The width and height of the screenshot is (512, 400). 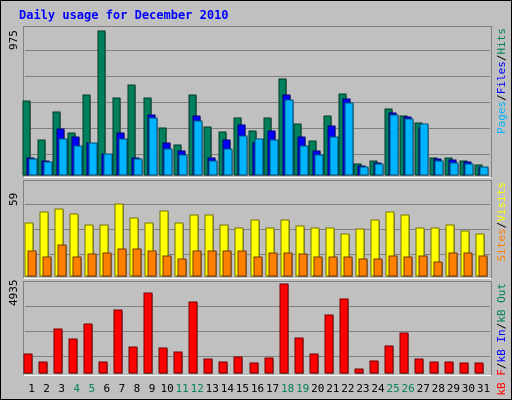 What do you see at coordinates (272, 388) in the screenshot?
I see `x-tick-label: 17` at bounding box center [272, 388].